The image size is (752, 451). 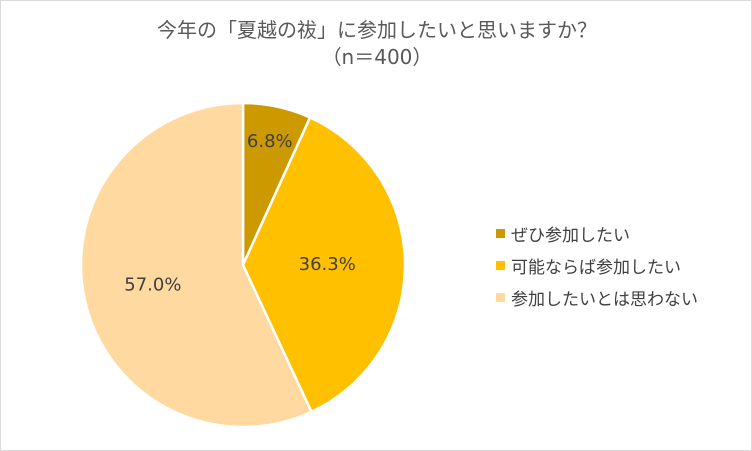 I want to click on data-label-1: 6.8%, so click(x=270, y=141).